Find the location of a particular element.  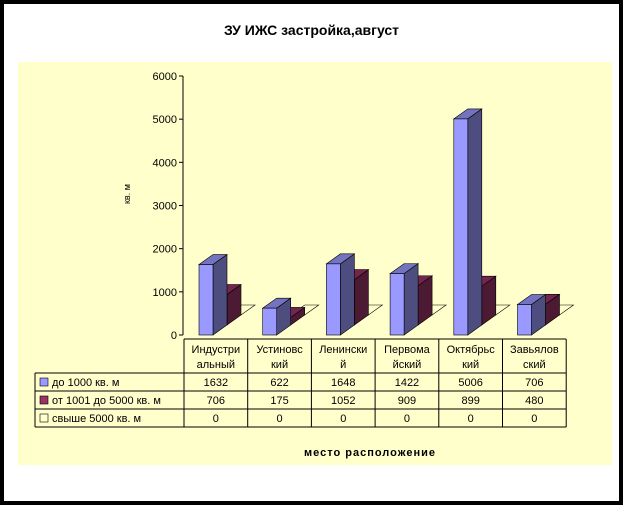

y-tick-label: 4000 is located at coordinates (165, 163).